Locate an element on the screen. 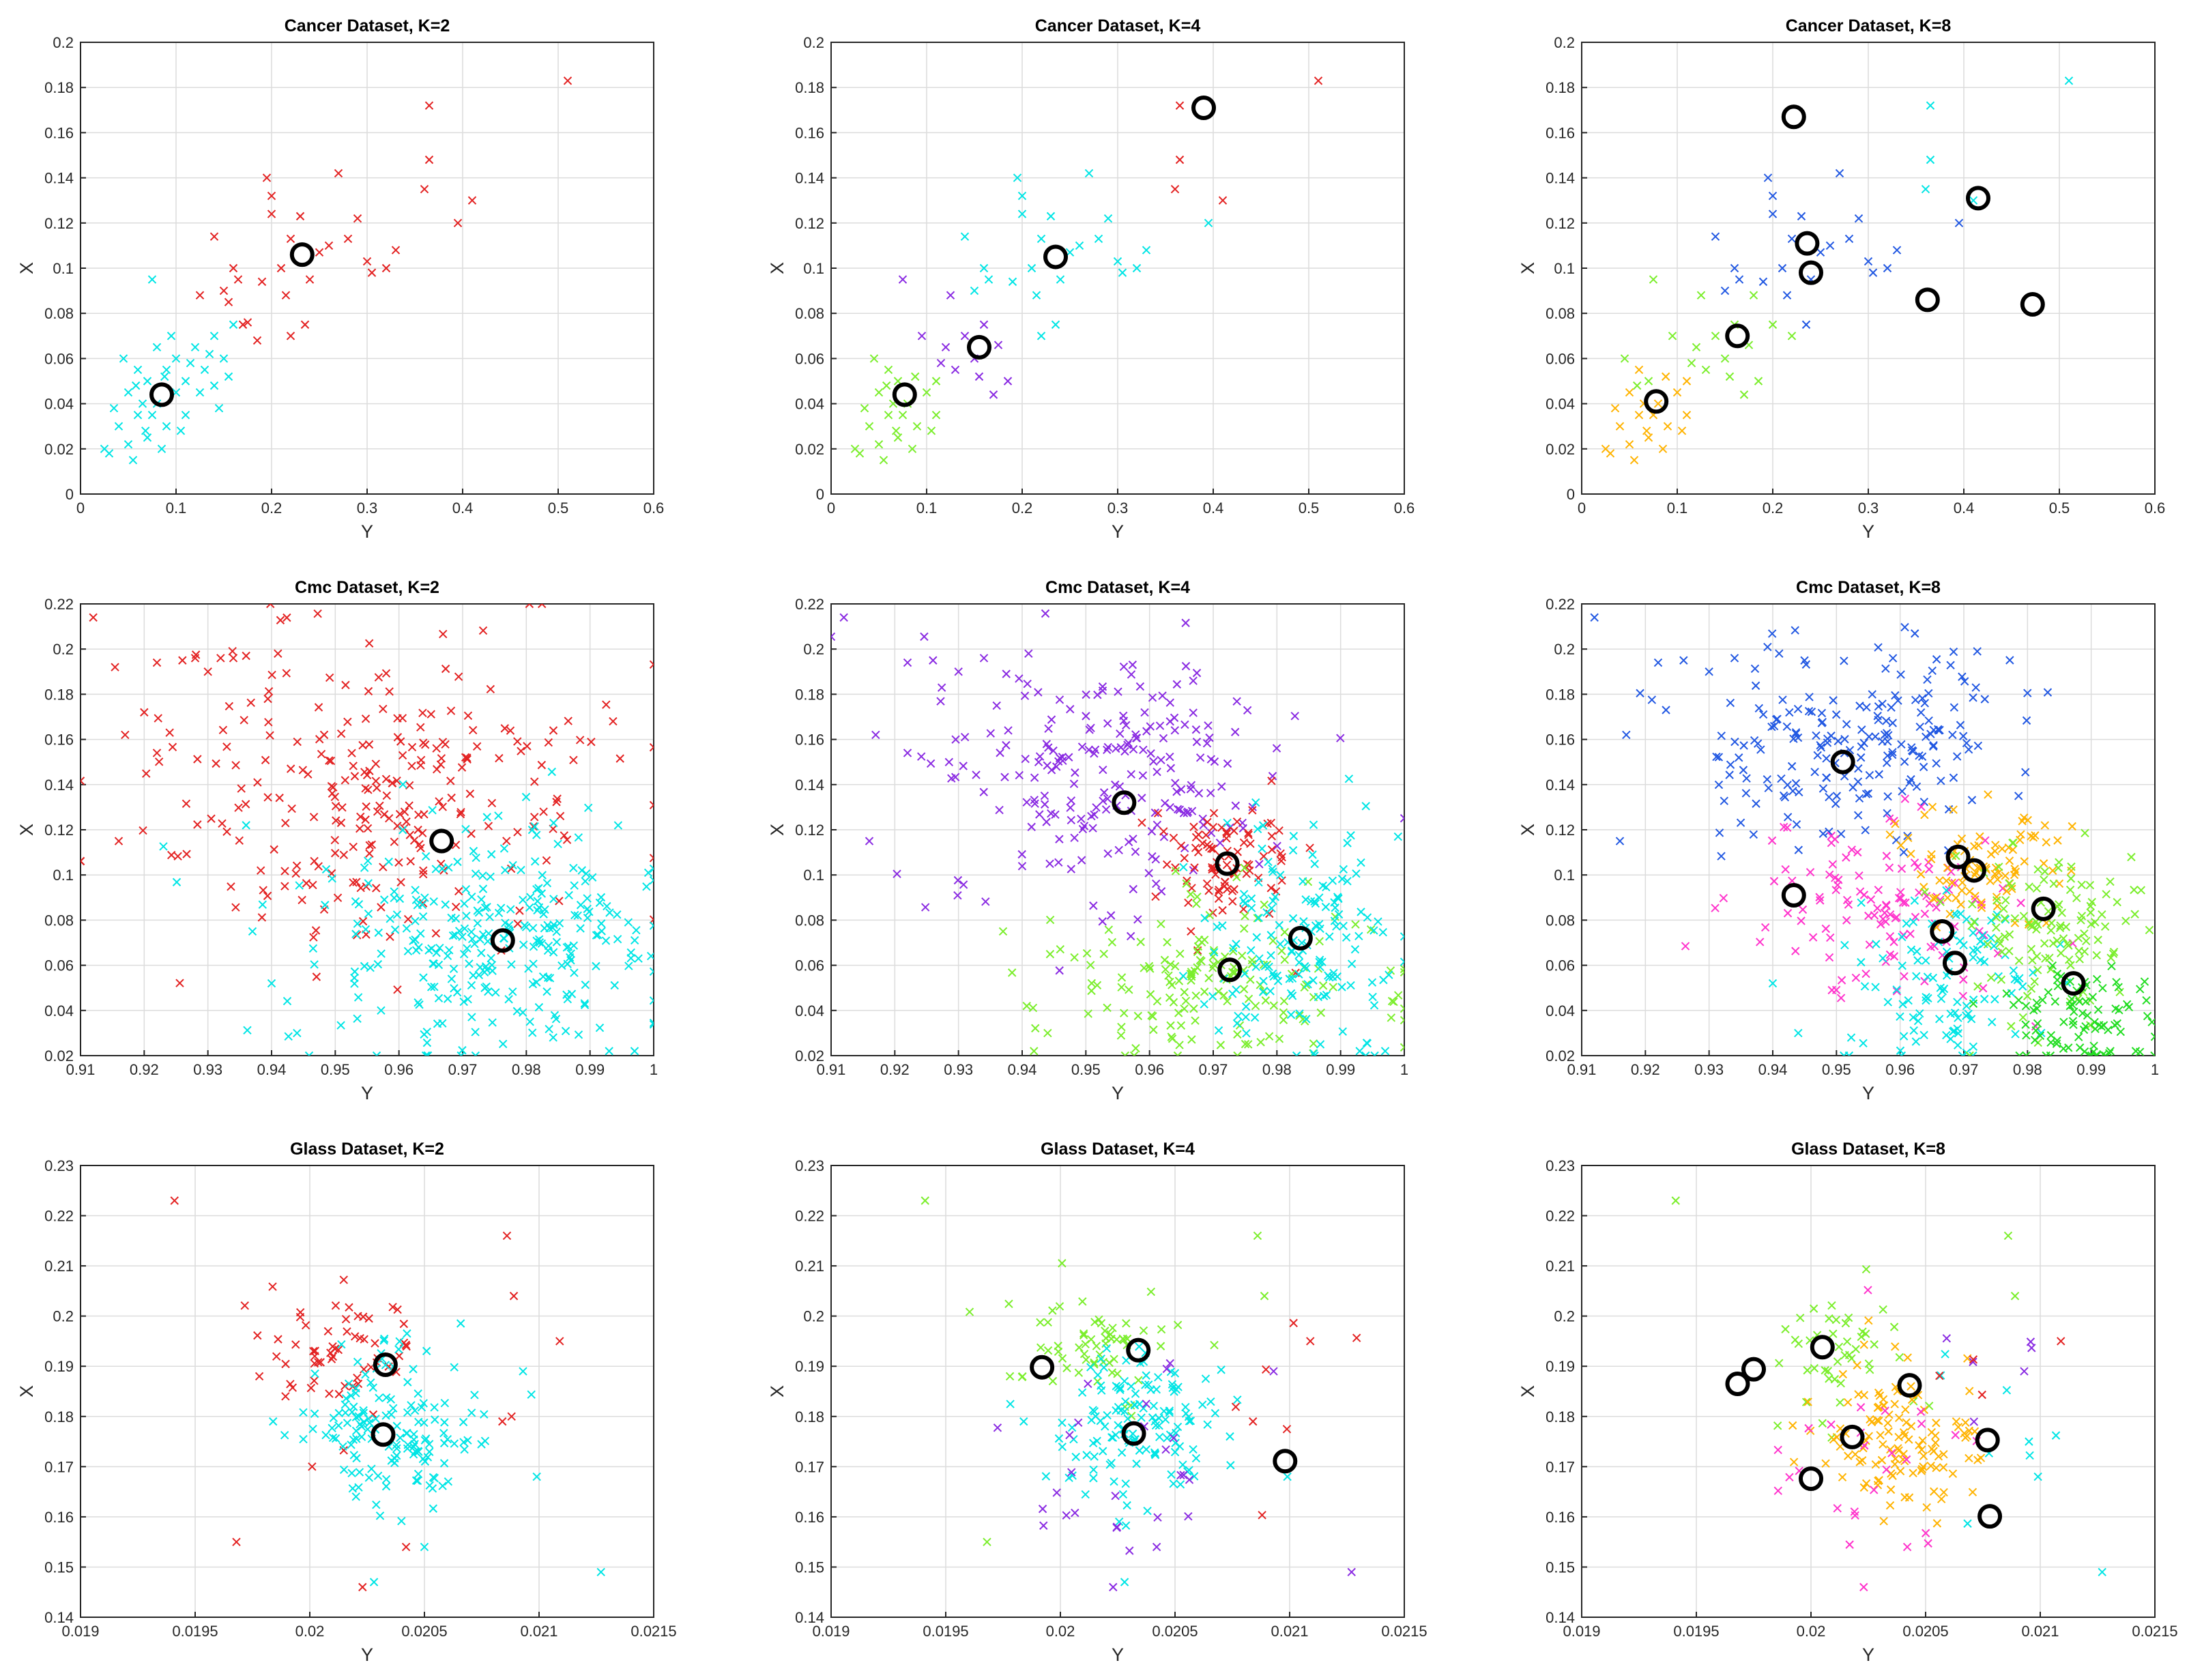  plot-border is located at coordinates (1868, 829).